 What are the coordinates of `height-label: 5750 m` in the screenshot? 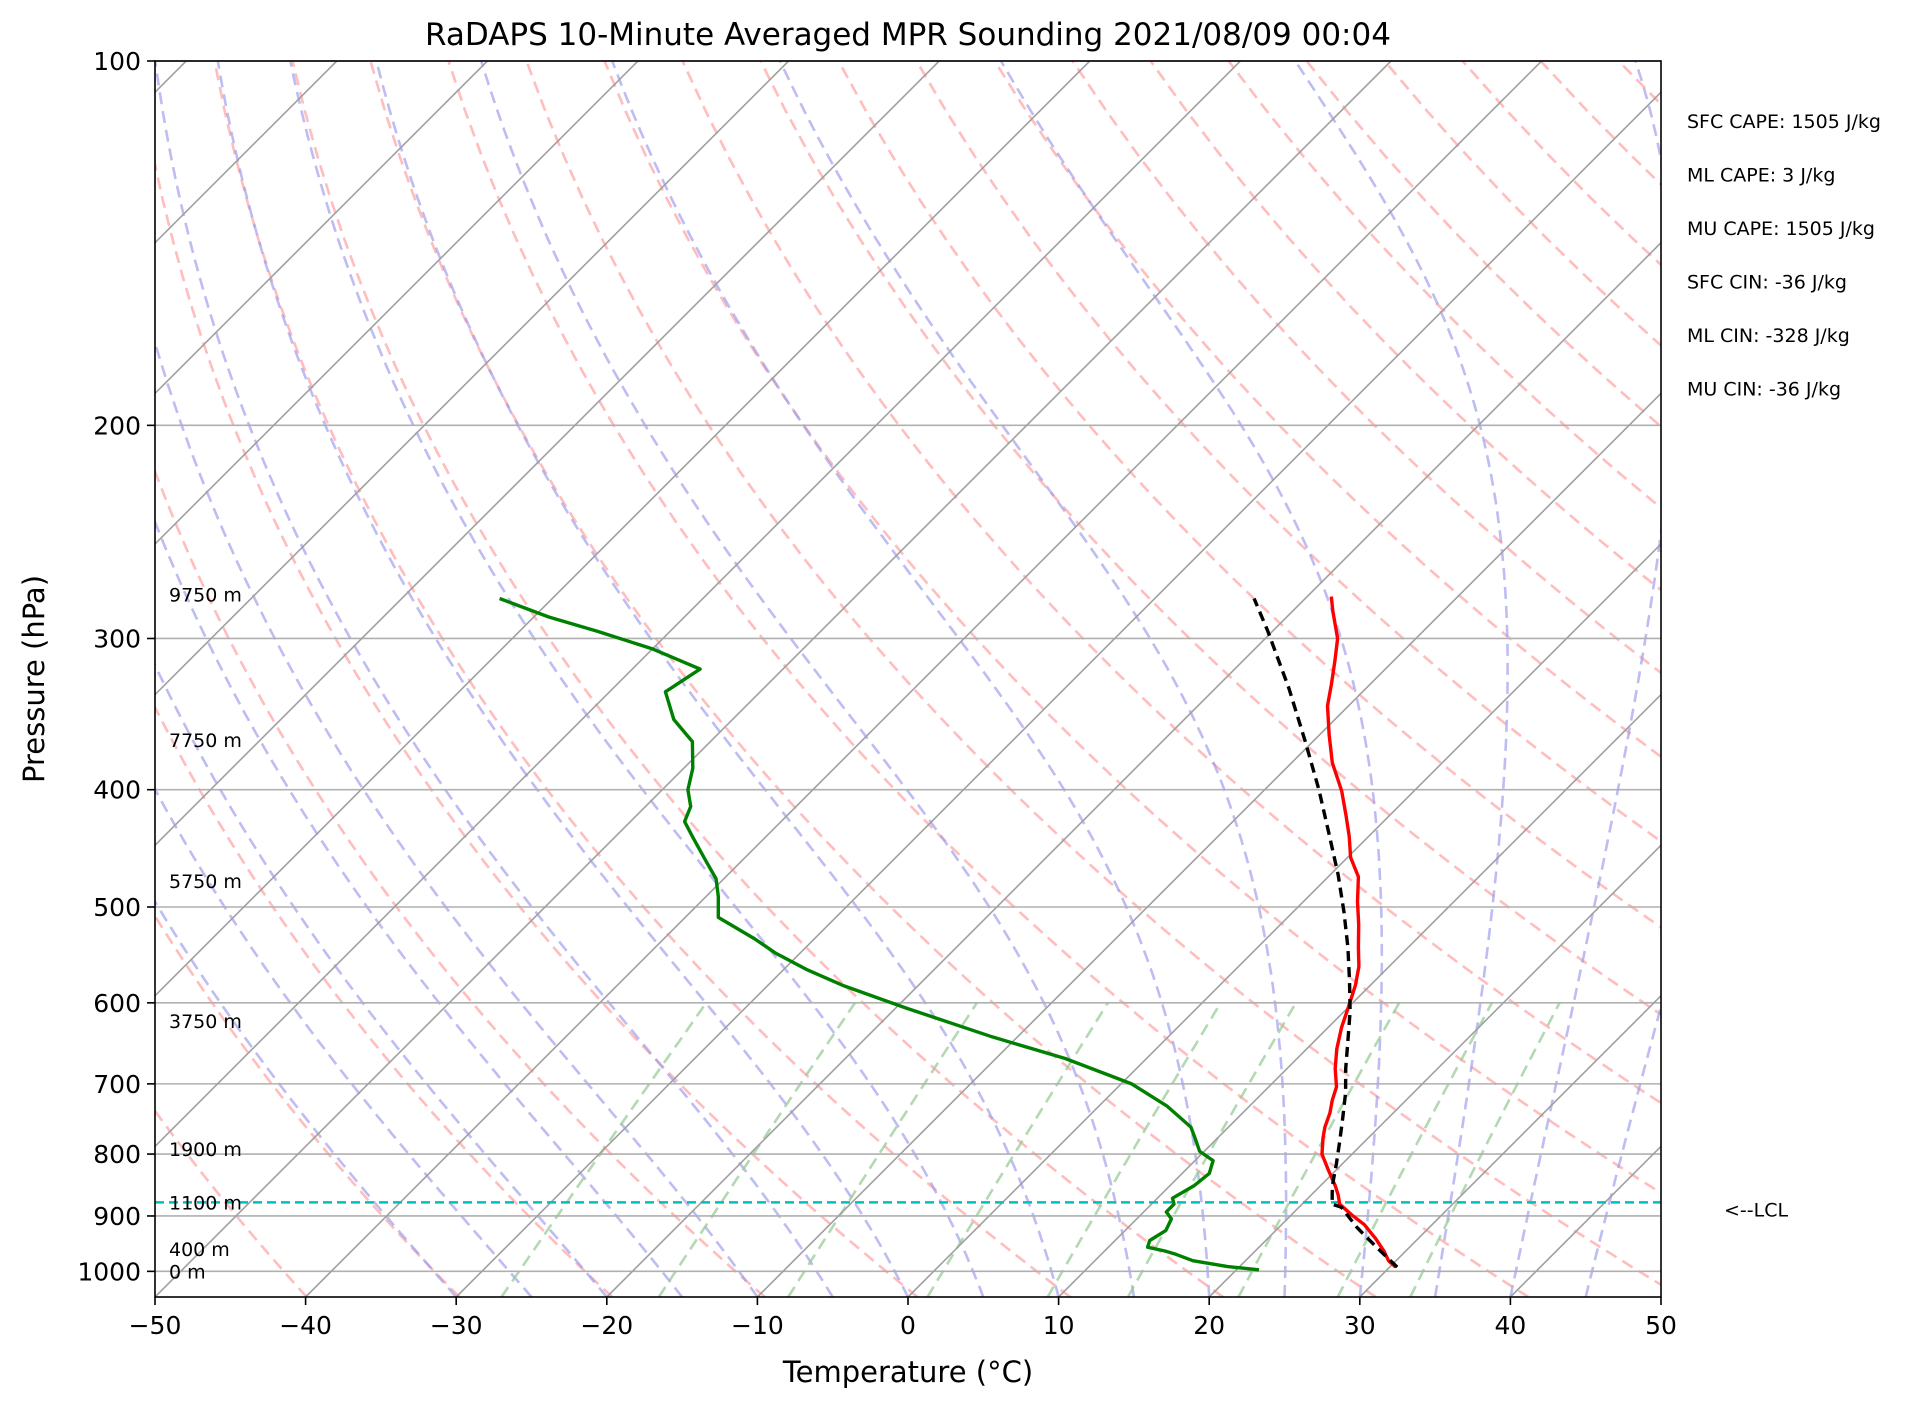 It's located at (205, 882).